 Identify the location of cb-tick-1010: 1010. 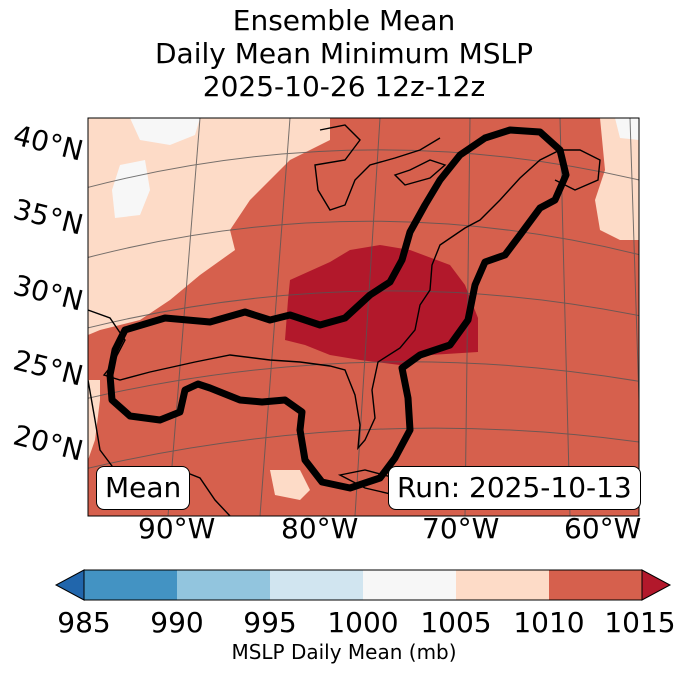
(549, 622).